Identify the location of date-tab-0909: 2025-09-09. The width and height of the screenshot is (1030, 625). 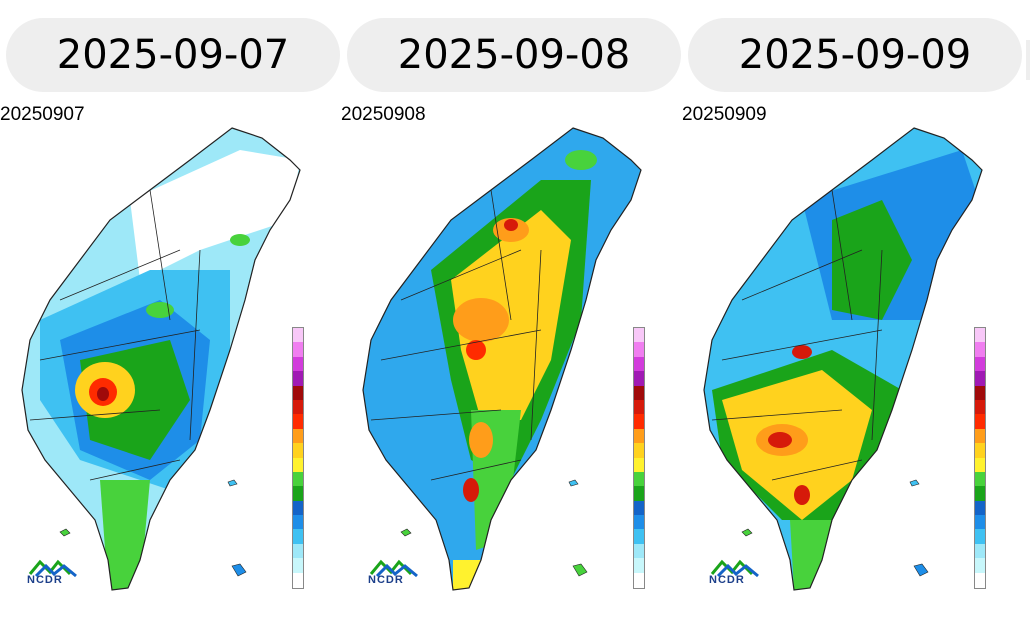
(855, 55).